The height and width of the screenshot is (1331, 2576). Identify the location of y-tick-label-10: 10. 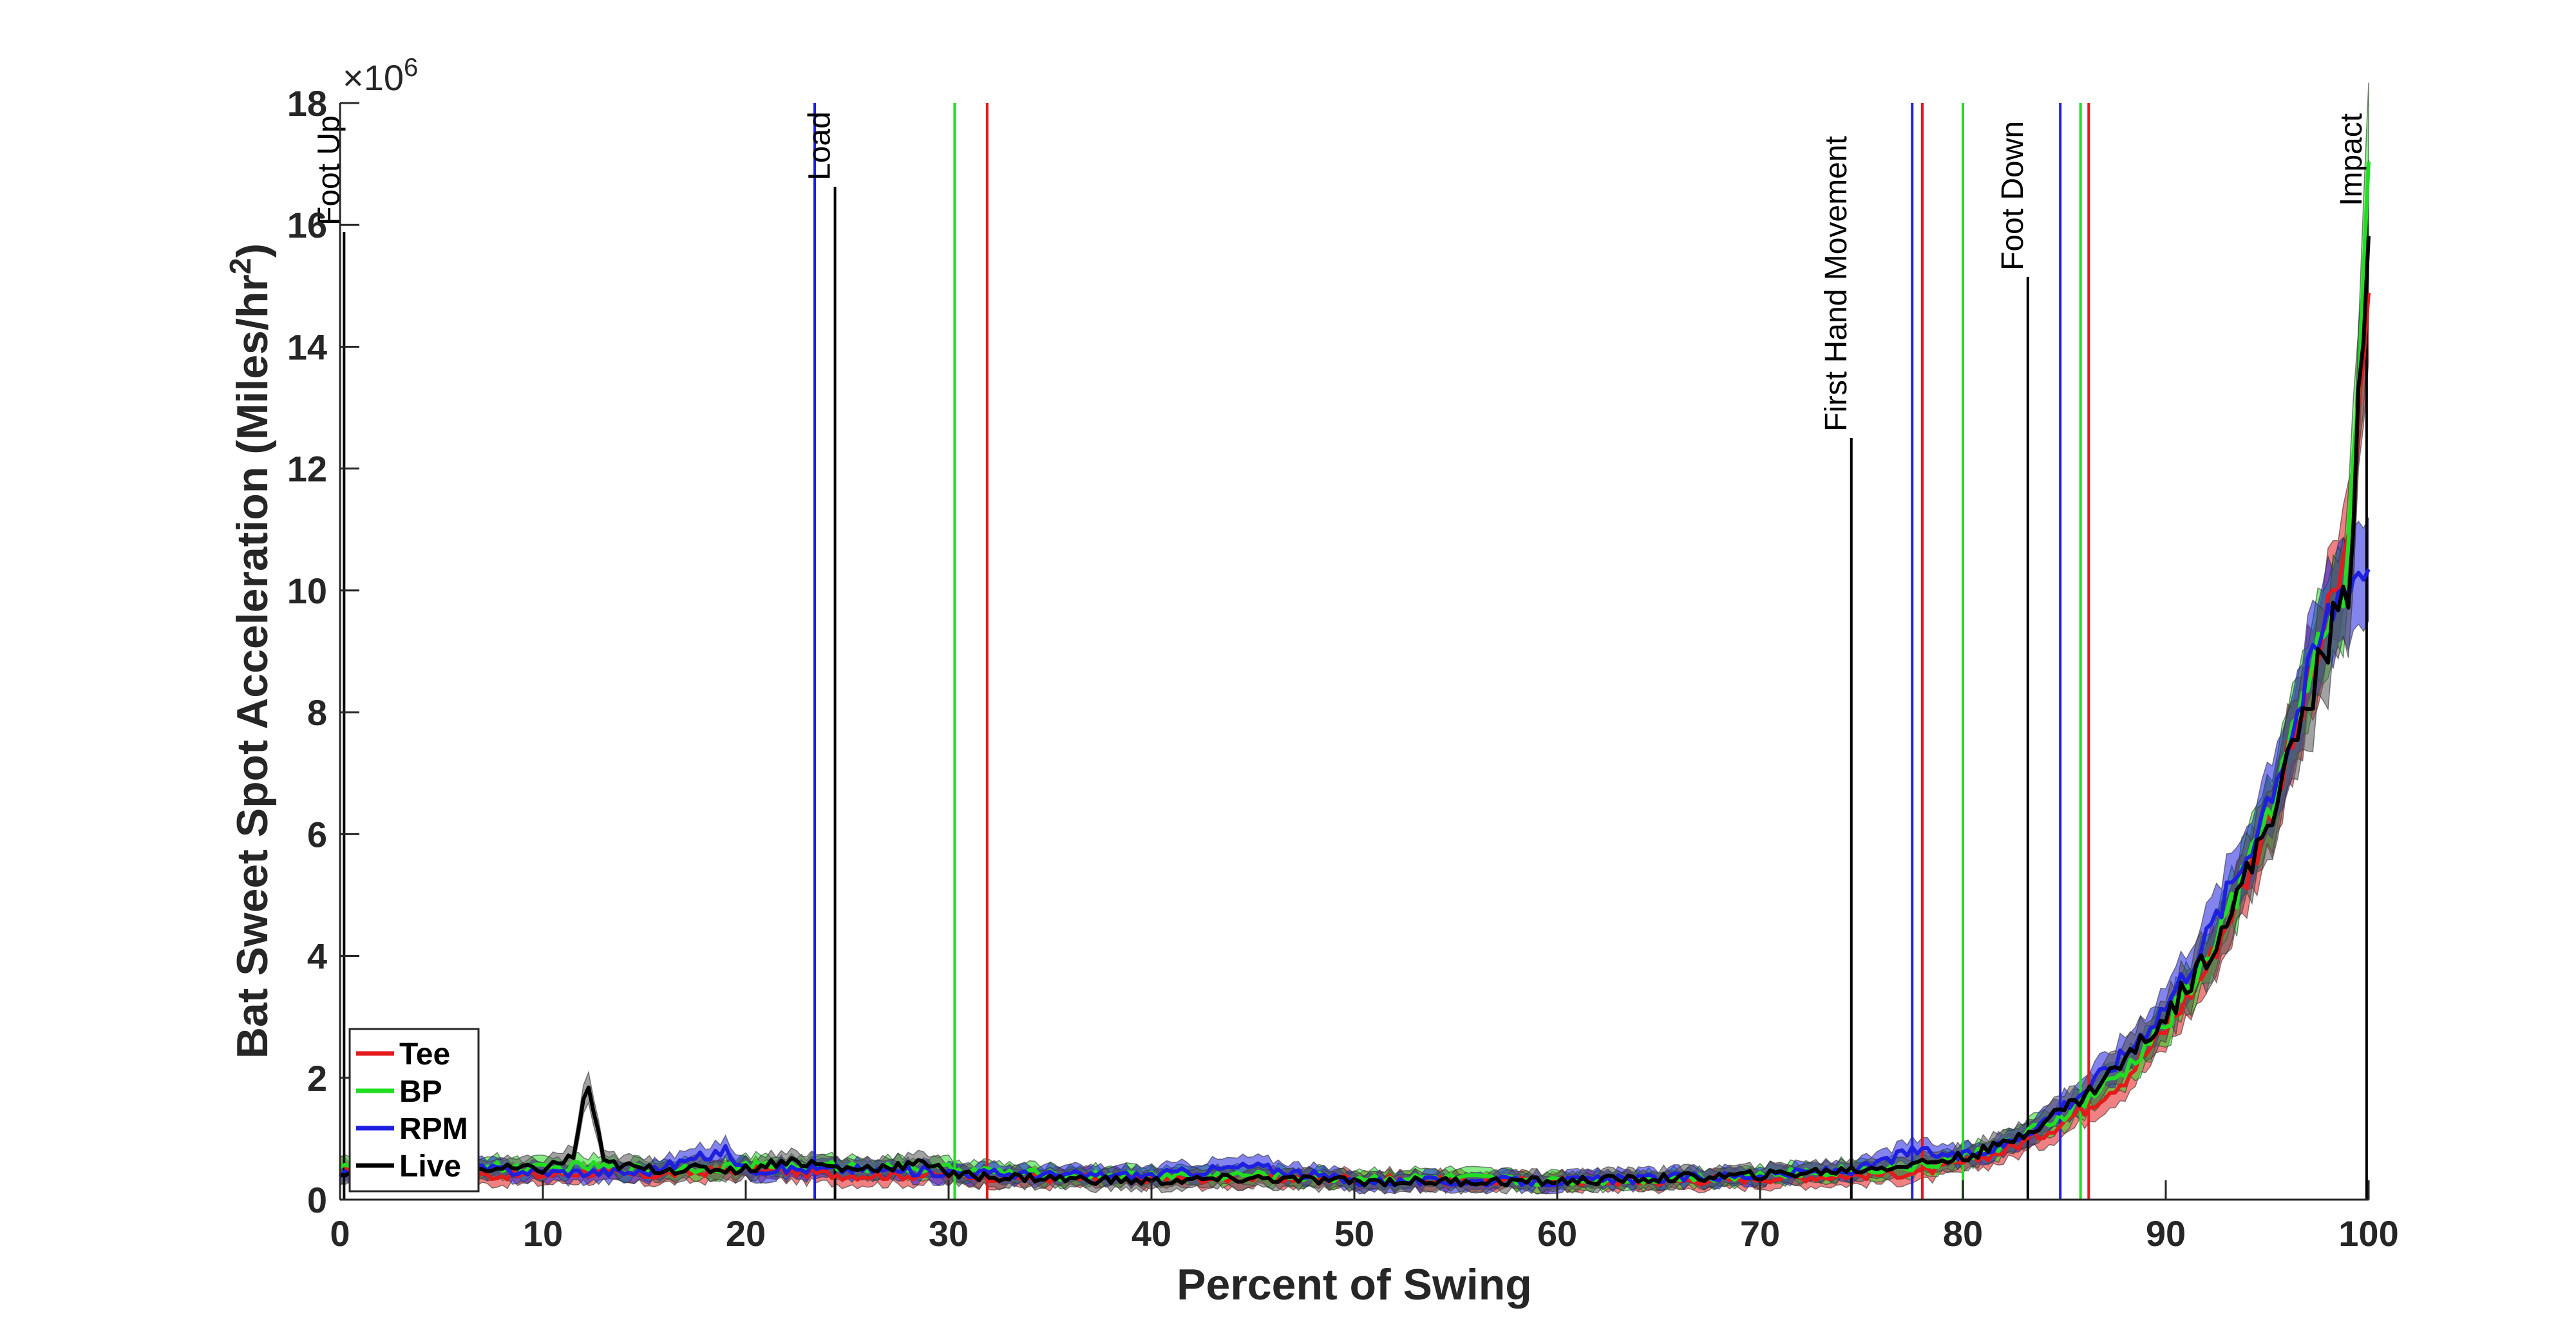
(307, 591).